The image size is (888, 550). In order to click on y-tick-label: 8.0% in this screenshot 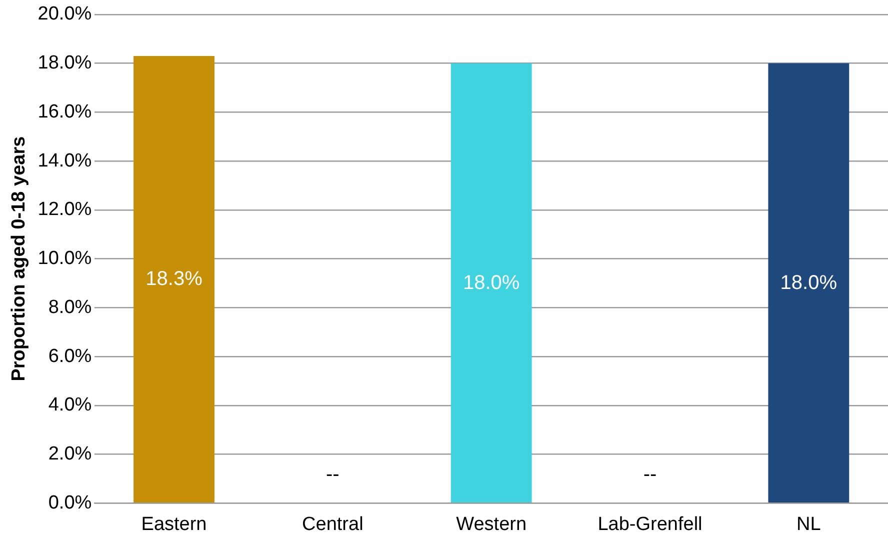, I will do `click(70, 307)`.